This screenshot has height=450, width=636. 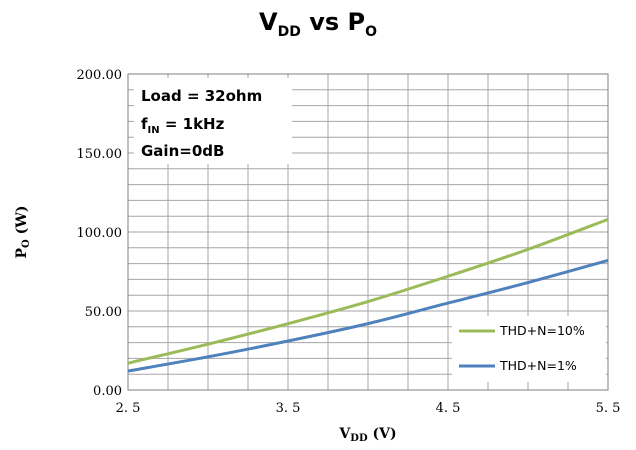 I want to click on y-tick-label: 100.00, so click(x=100, y=233).